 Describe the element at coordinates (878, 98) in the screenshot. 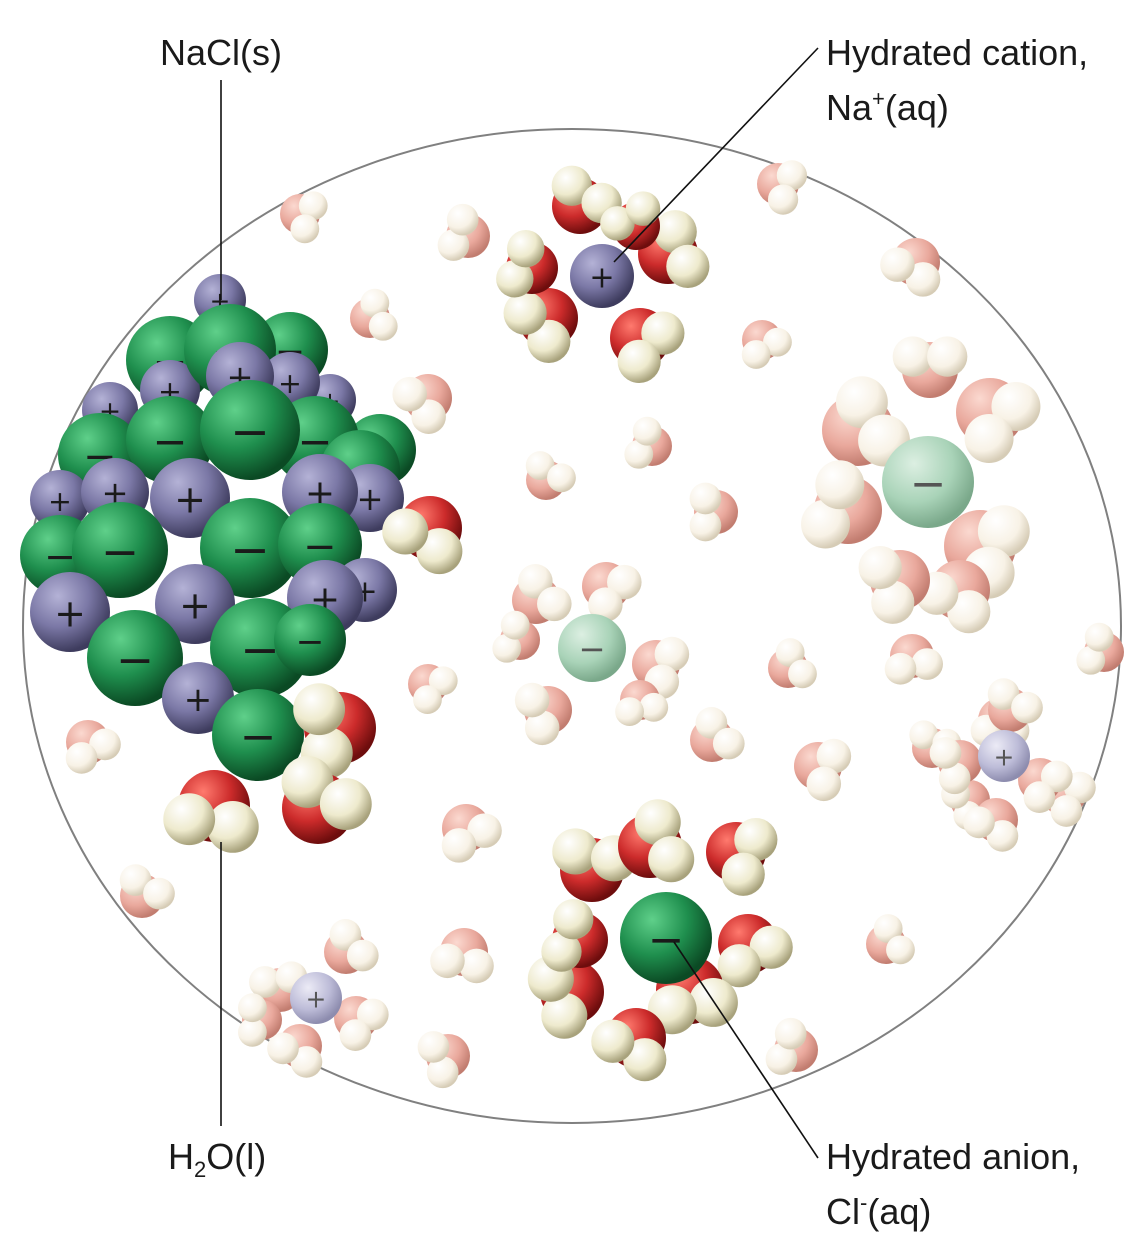

I see `label-cation-charge: +` at that location.